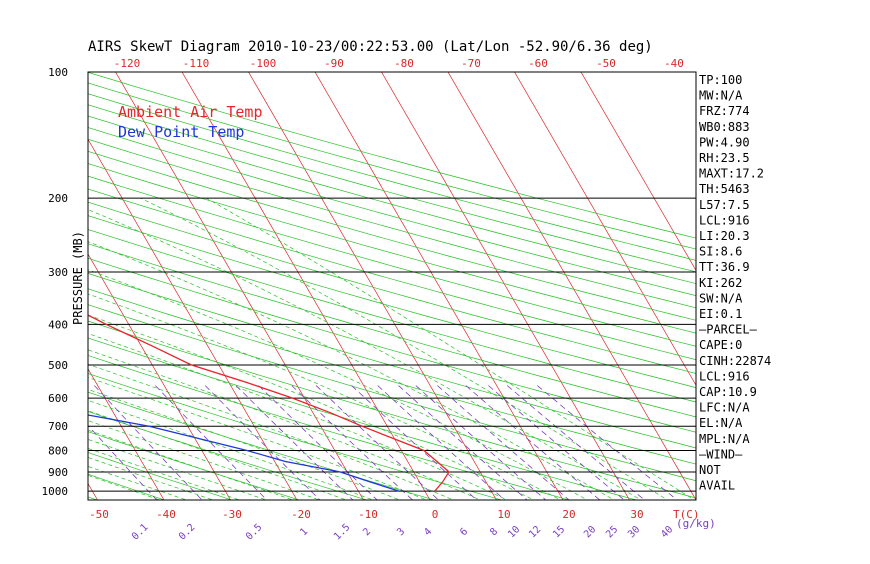 The image size is (870, 564). What do you see at coordinates (720, 252) in the screenshot?
I see `index-label: SI:8.6` at bounding box center [720, 252].